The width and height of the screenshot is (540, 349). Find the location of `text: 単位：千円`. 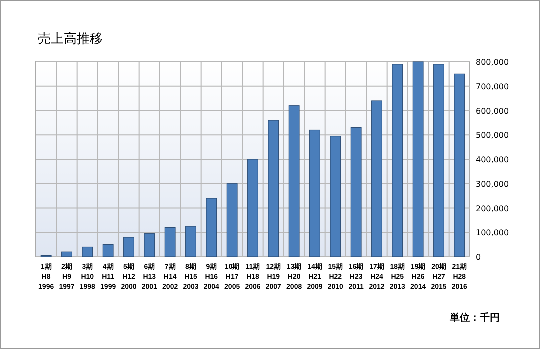

text: 単位：千円 is located at coordinates (474, 318).